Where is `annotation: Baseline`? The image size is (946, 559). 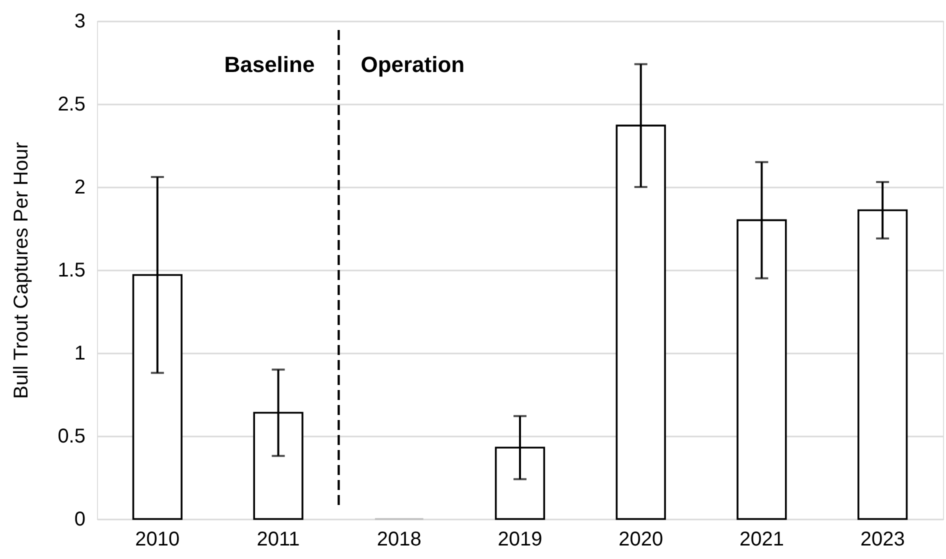
annotation: Baseline is located at coordinates (269, 64).